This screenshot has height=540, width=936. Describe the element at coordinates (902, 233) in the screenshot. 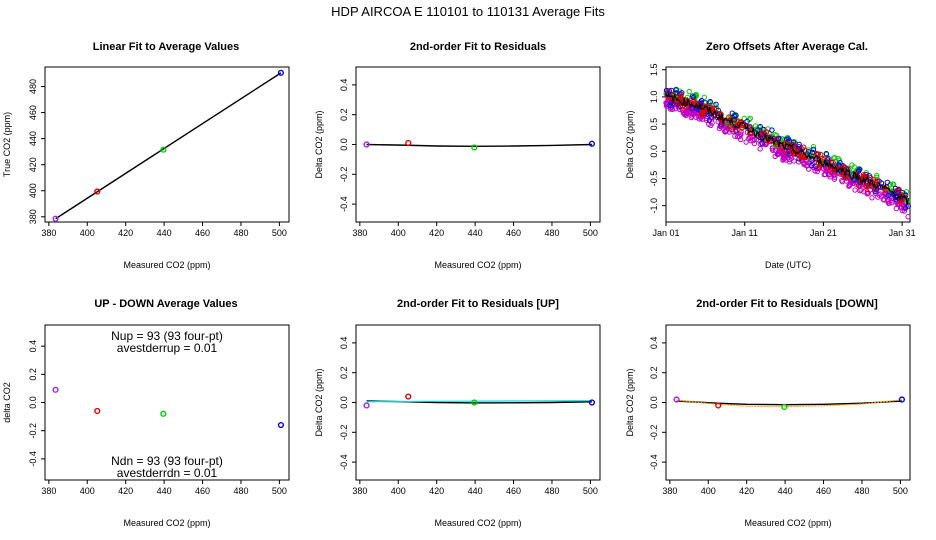

I see `x-tick-label: Jan 31` at that location.